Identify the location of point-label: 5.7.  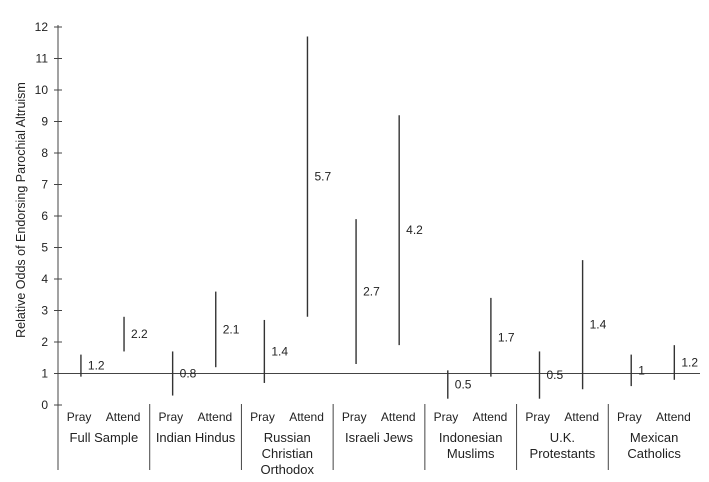
(322, 177).